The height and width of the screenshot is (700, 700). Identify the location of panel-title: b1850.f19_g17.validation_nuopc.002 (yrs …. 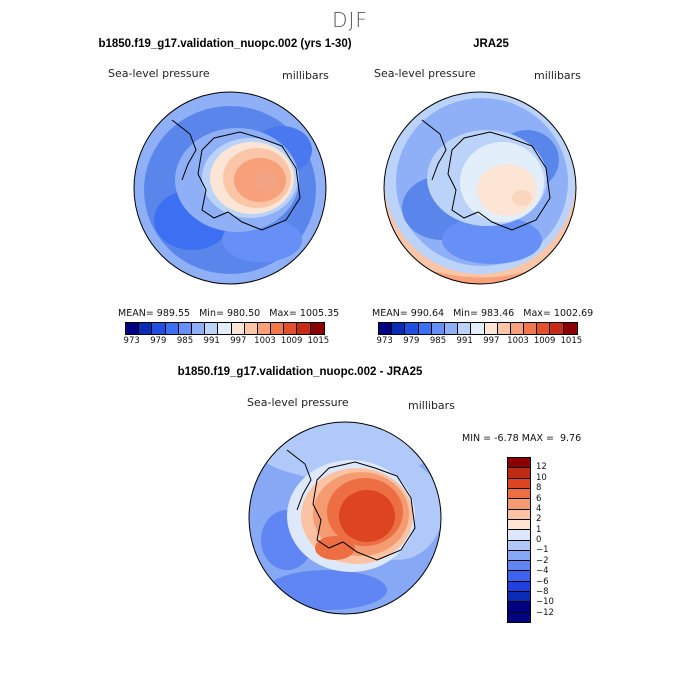
(225, 44).